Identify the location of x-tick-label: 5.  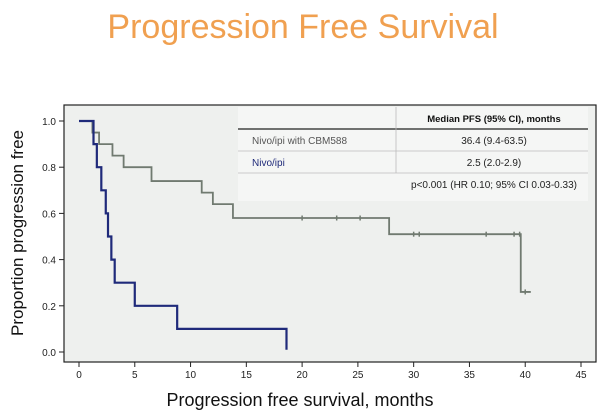
(135, 375).